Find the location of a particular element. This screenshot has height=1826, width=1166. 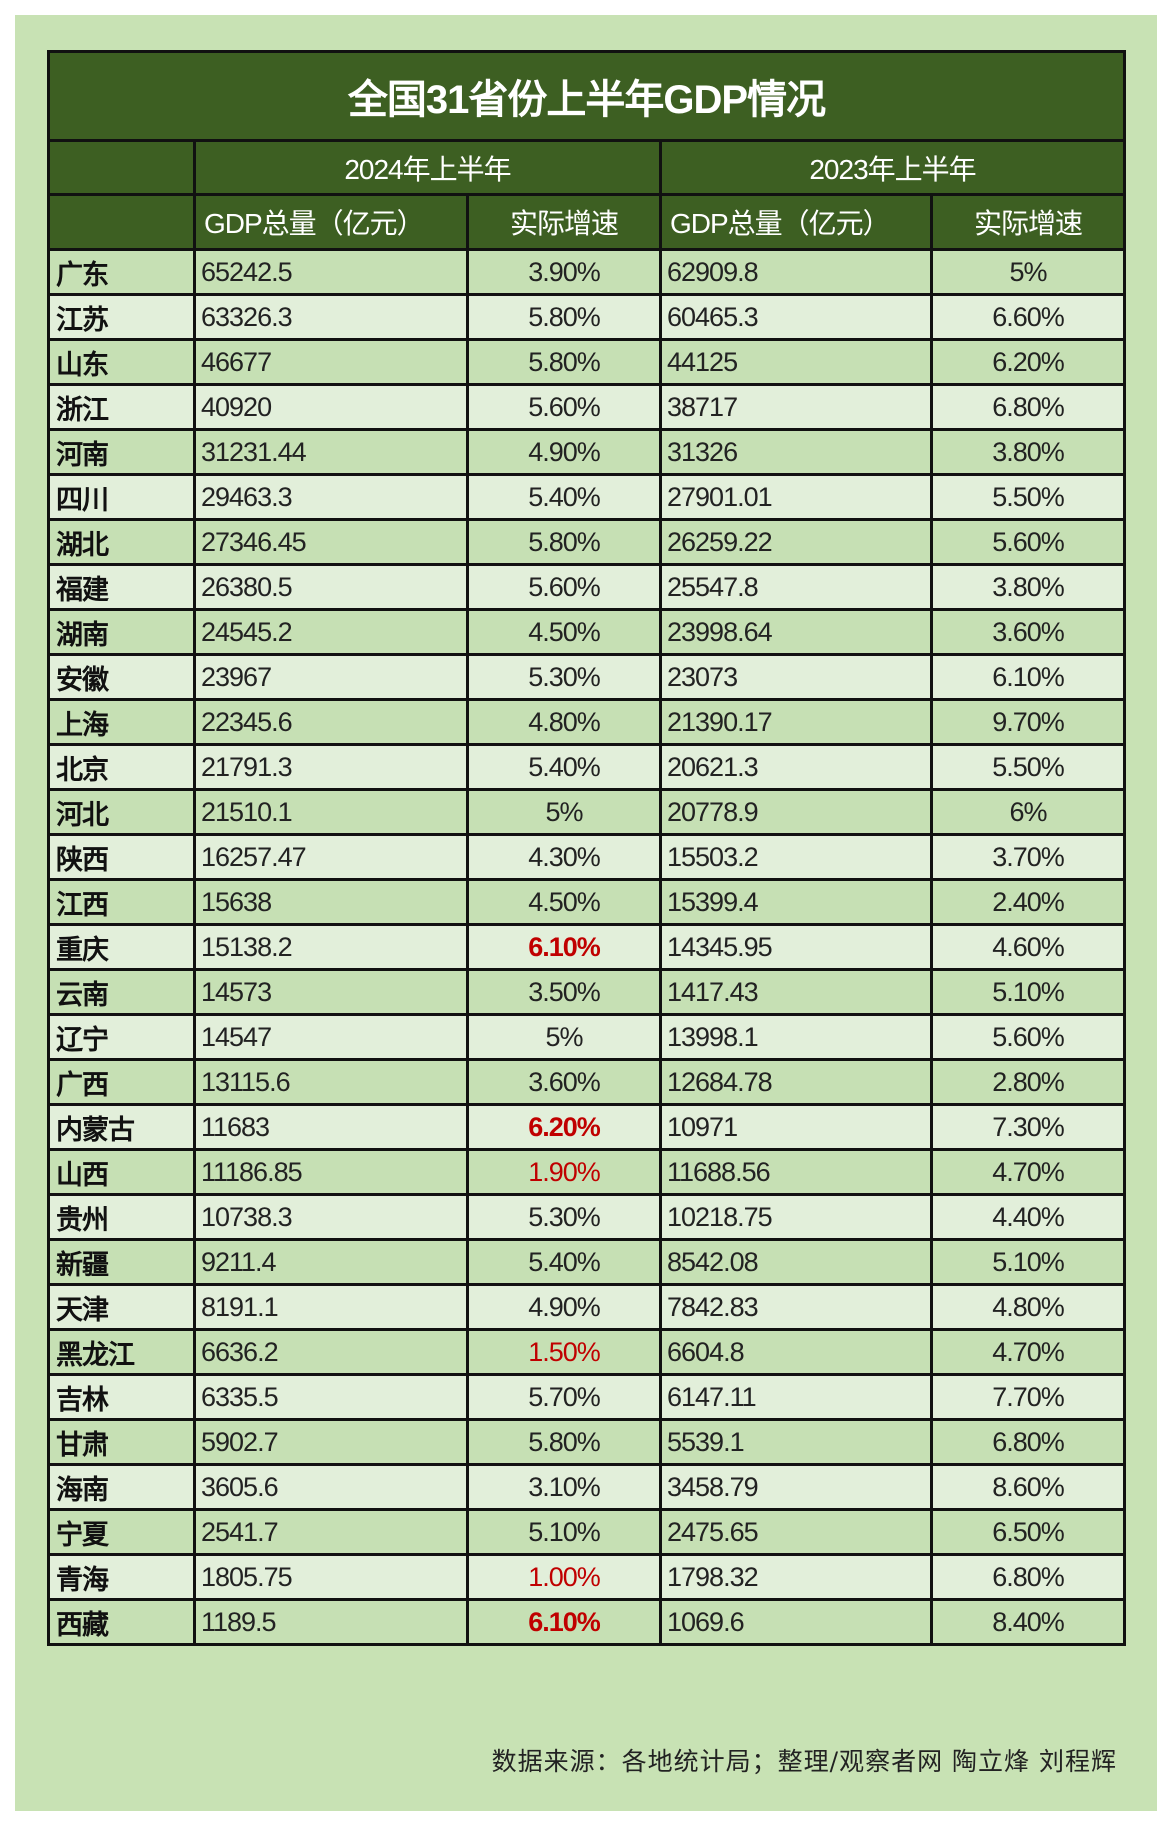

table-row: 福建 26380.5 5.60% 25547.8 3.80% is located at coordinates (587, 587).